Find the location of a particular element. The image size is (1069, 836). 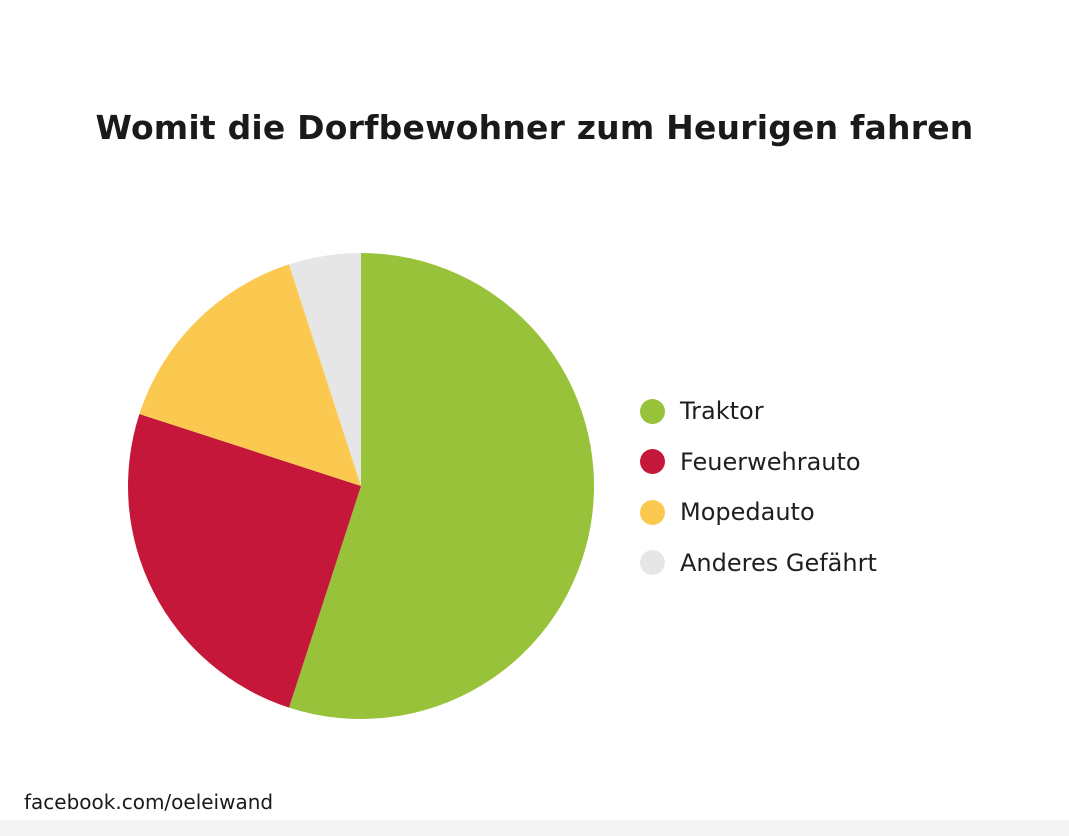

bottom-band is located at coordinates (534, 828).